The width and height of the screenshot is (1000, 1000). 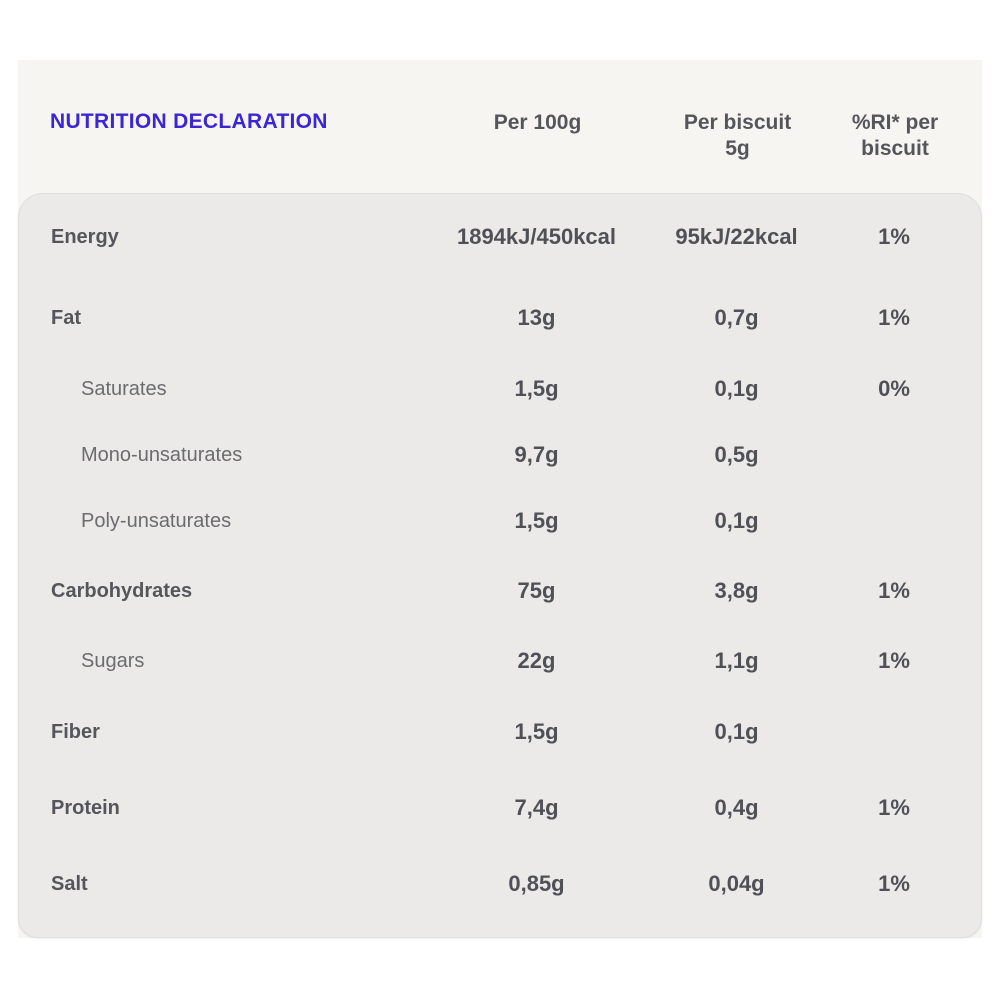 What do you see at coordinates (66, 317) in the screenshot?
I see `nutrient-label: Fat` at bounding box center [66, 317].